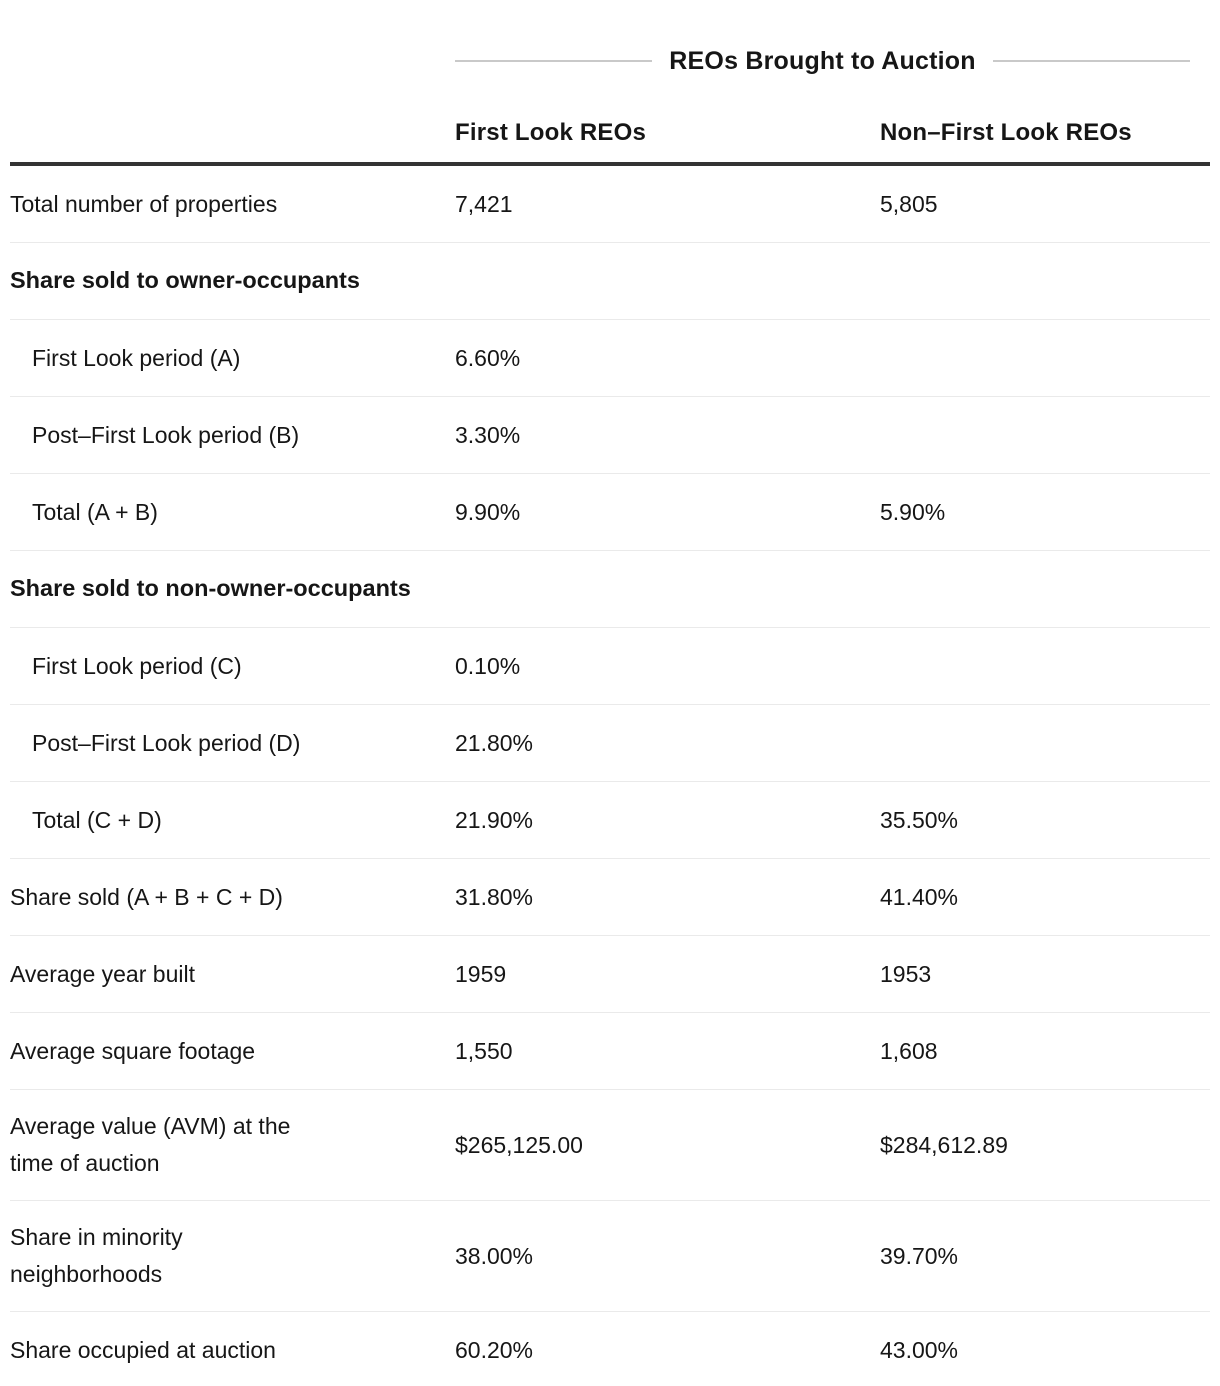 The image size is (1220, 1386). I want to click on row-value-non-first-look: $284,612.89, so click(944, 1144).